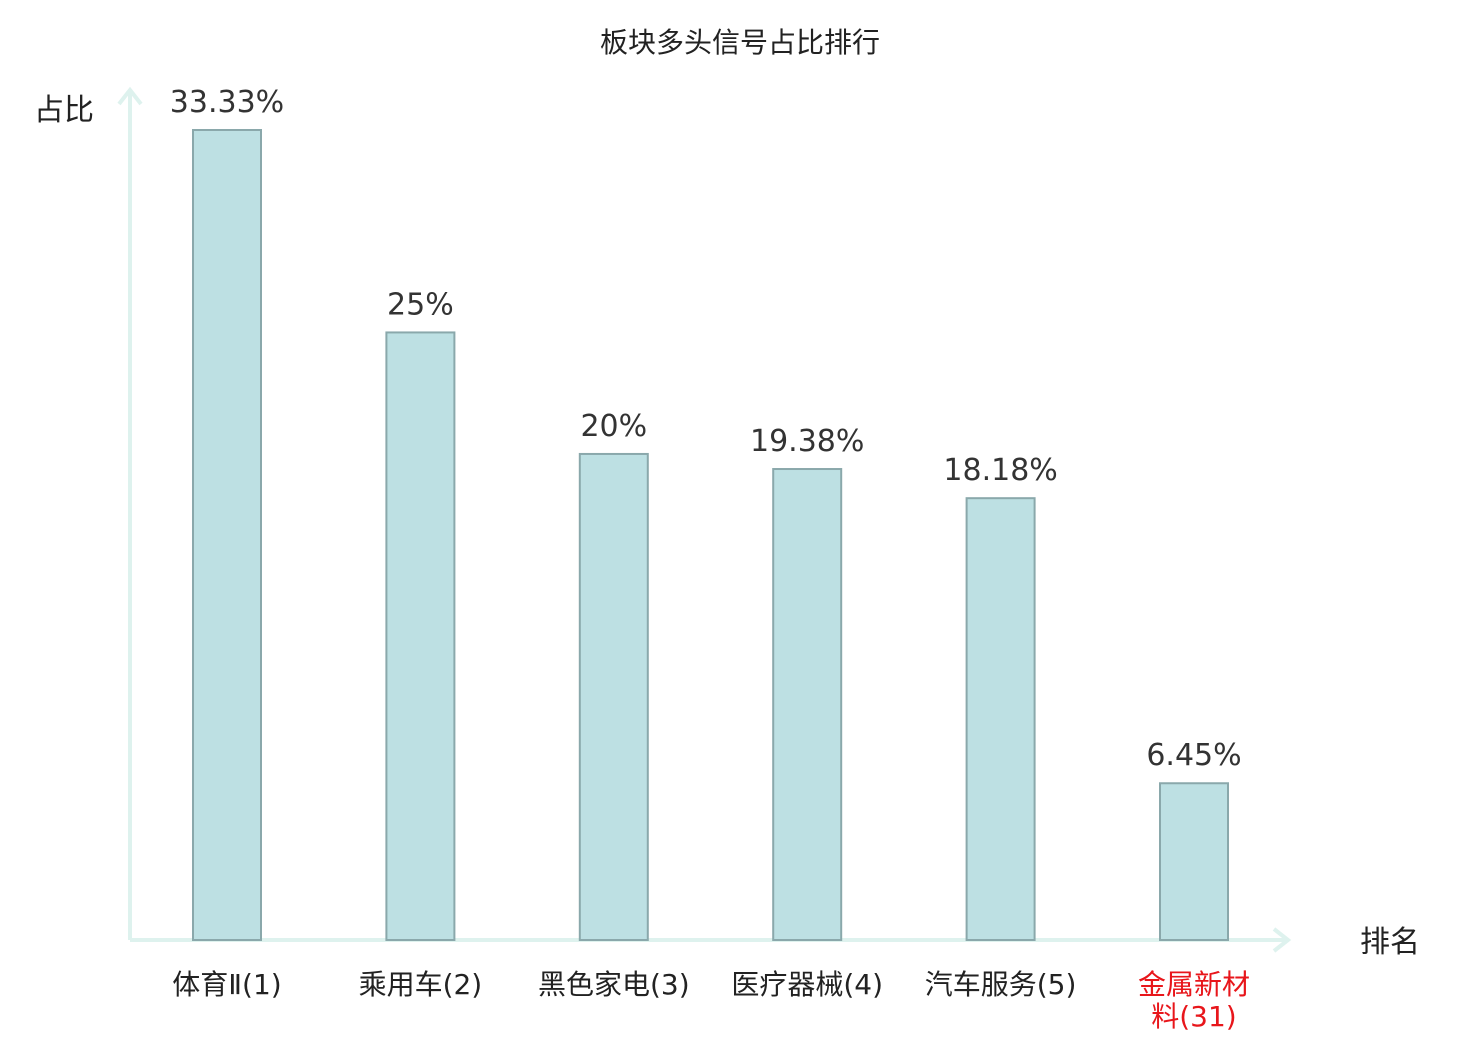 This screenshot has width=1480, height=1040. Describe the element at coordinates (740, 42) in the screenshot. I see `chart-title: 板块多头信号占比排行` at that location.